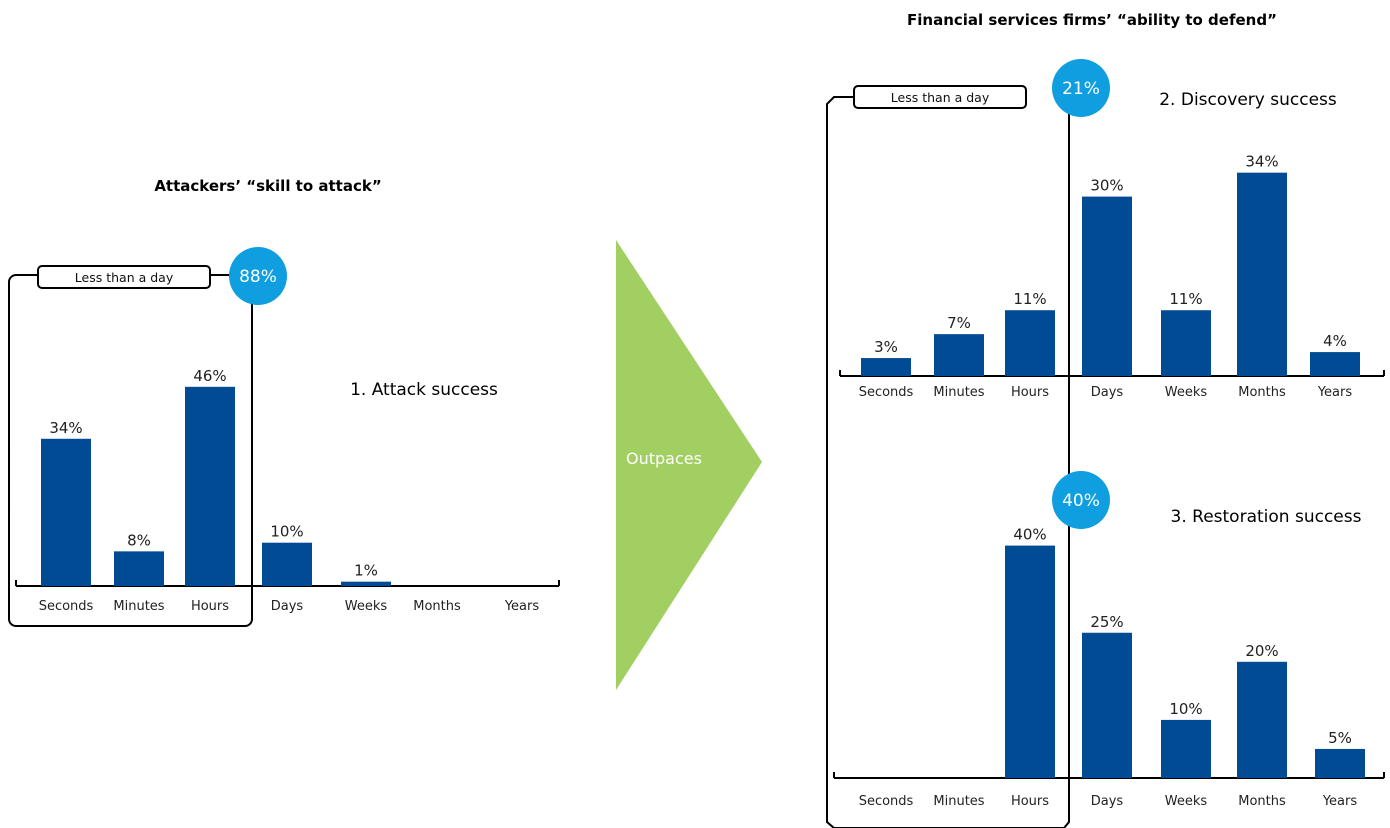 This screenshot has height=828, width=1390. I want to click on right-bottom-badge-label: 40%, so click(1081, 501).